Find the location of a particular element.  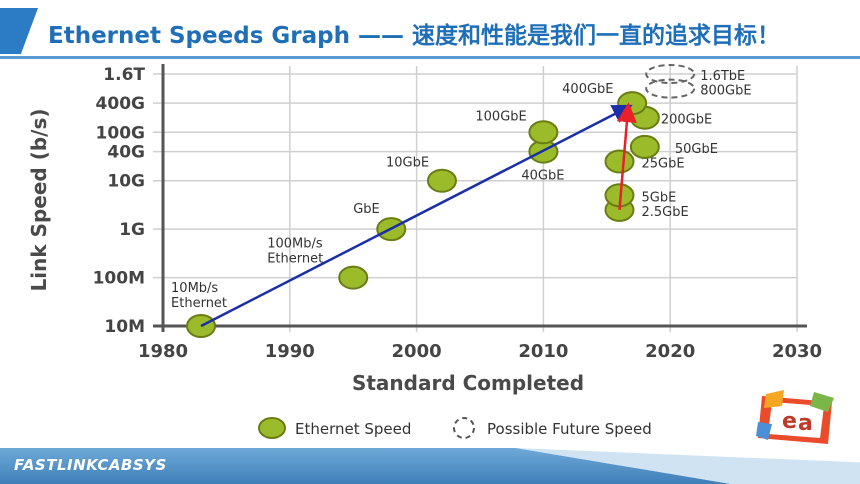

footer-brand: FASTLINKCABSYS is located at coordinates (90, 465).